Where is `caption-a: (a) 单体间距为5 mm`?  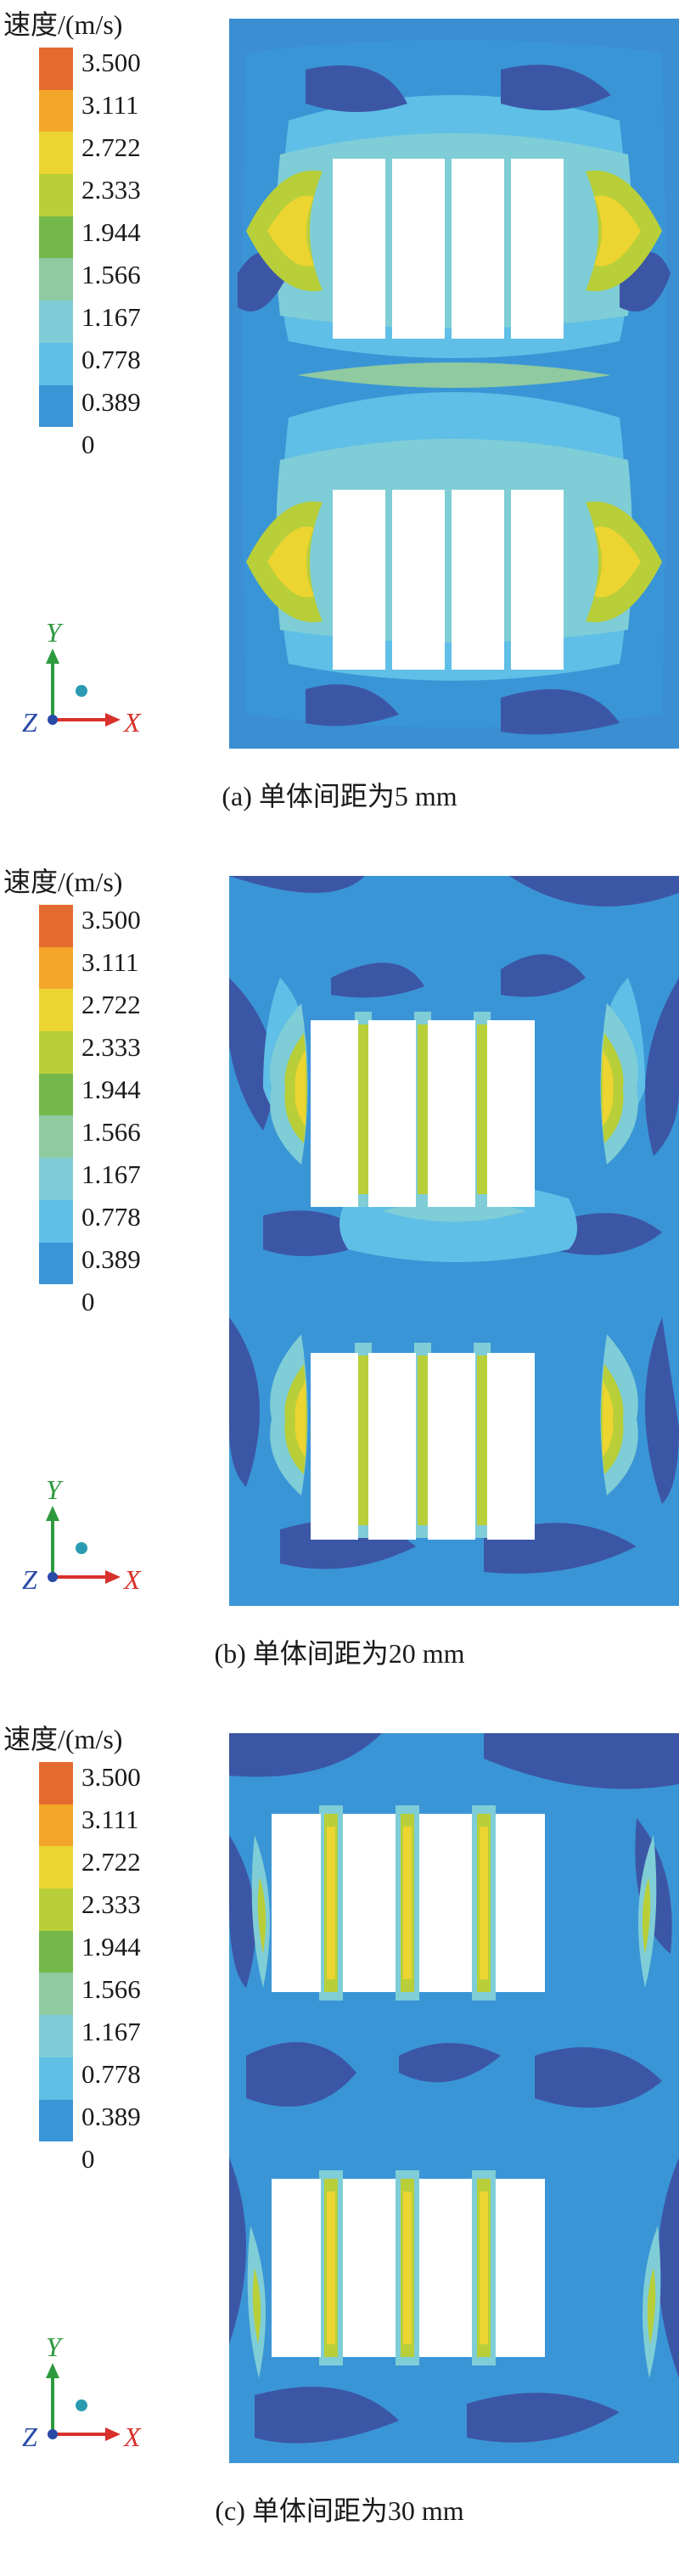 caption-a: (a) 单体间距为5 mm is located at coordinates (339, 796).